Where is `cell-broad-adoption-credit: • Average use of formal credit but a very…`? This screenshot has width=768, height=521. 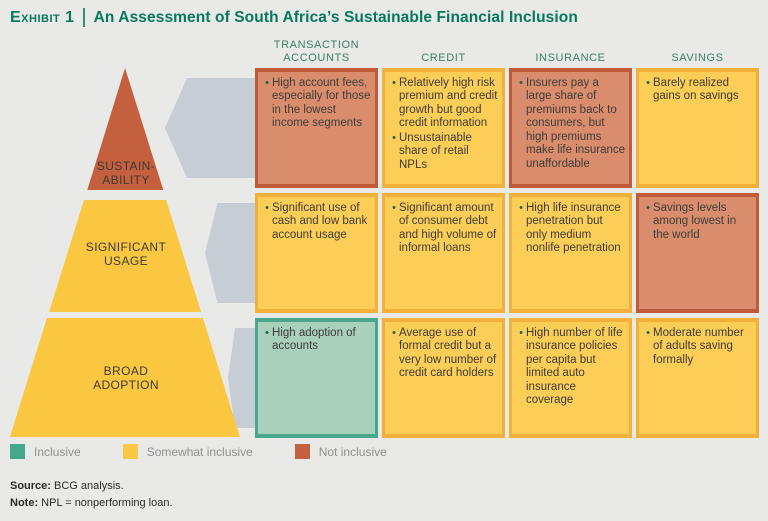 cell-broad-adoption-credit: • Average use of formal credit but a very… is located at coordinates (443, 378).